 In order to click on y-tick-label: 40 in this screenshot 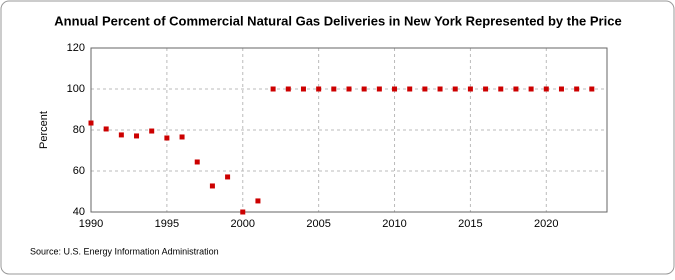, I will do `click(79, 212)`.